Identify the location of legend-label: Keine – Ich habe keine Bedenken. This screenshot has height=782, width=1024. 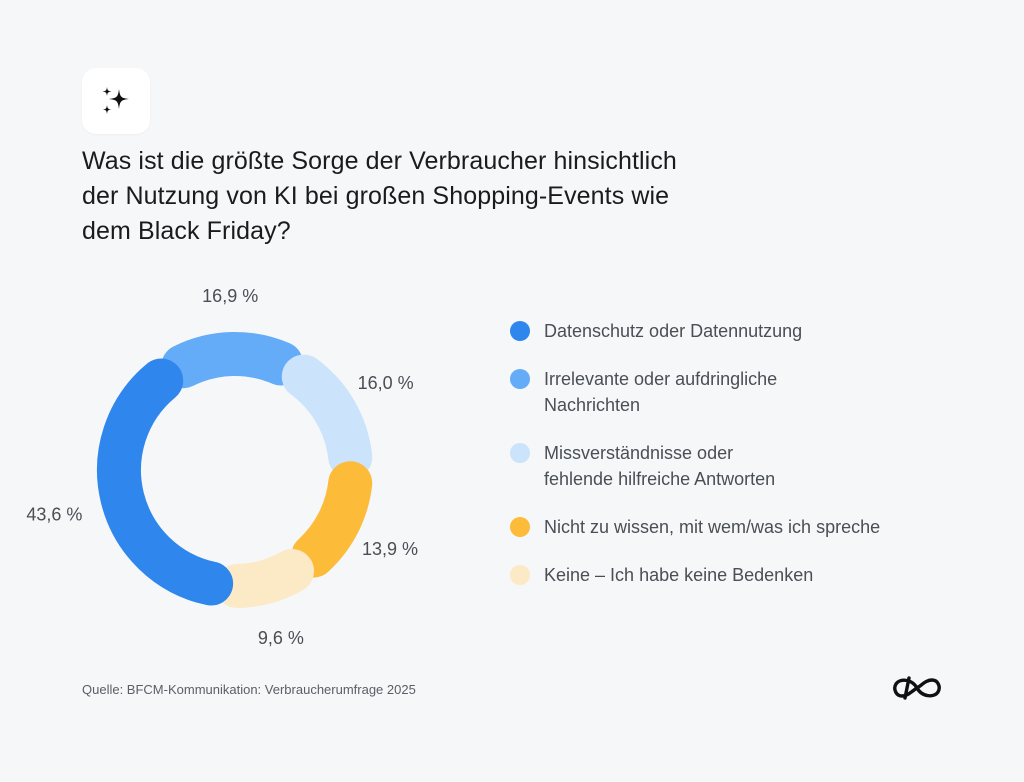
(679, 575).